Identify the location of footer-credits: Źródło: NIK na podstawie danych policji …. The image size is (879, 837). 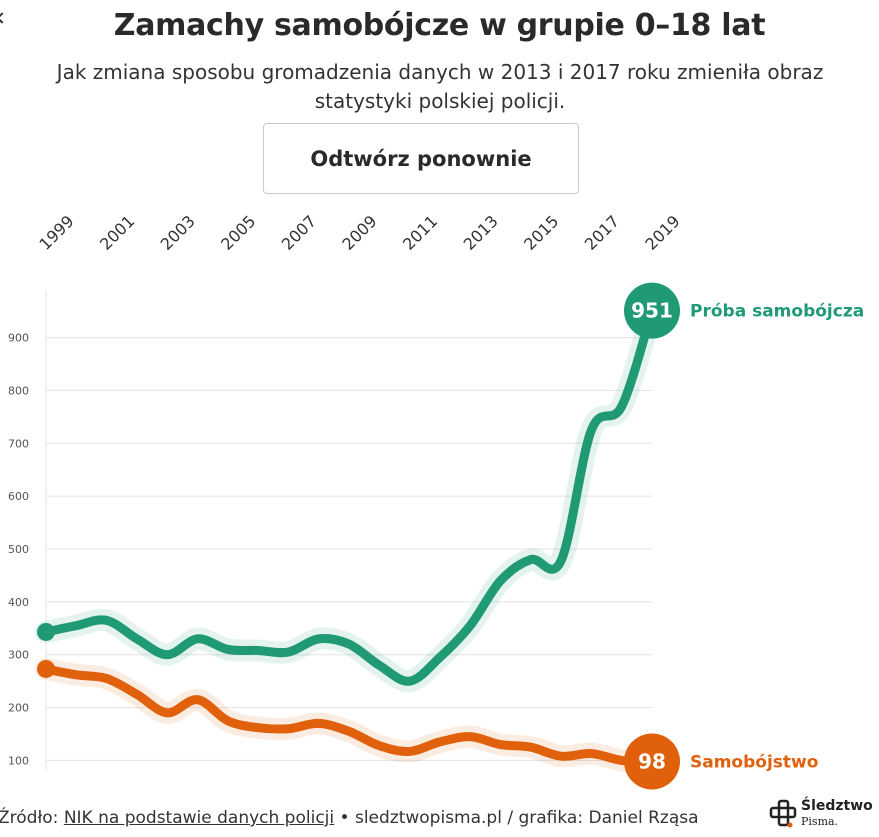
(349, 818).